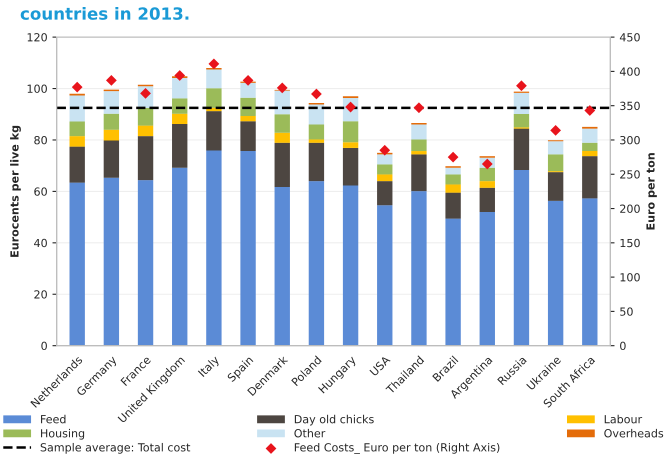 This screenshot has height=464, width=667. I want to click on legend-label: Labour, so click(623, 419).